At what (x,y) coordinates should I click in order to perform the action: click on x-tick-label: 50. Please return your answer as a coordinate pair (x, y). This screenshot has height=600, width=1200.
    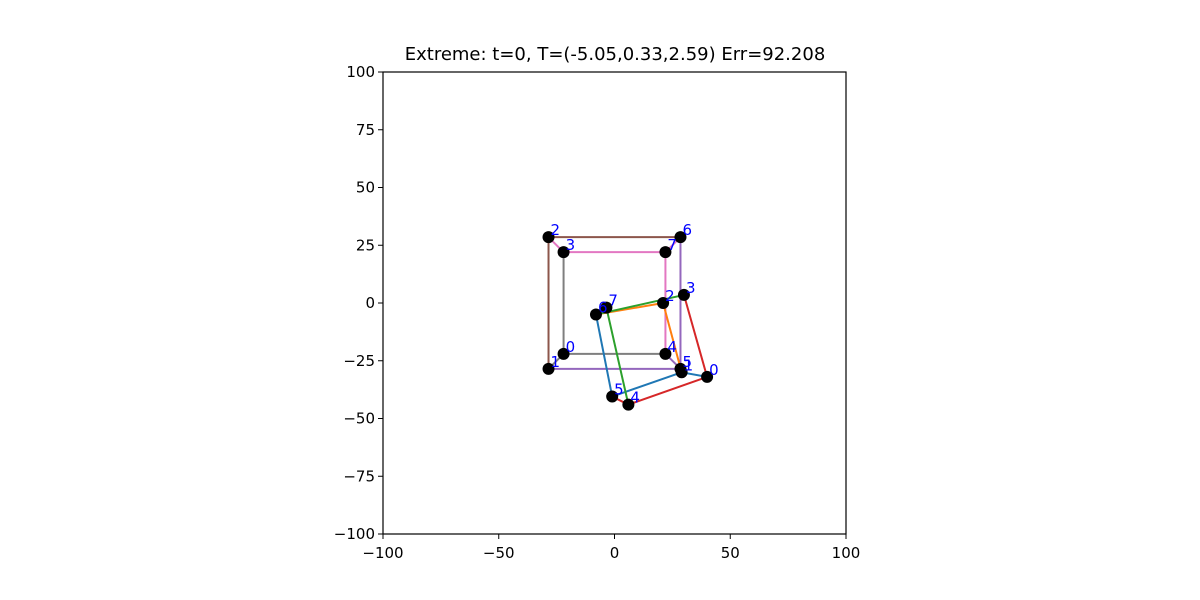
    Looking at the image, I should click on (730, 553).